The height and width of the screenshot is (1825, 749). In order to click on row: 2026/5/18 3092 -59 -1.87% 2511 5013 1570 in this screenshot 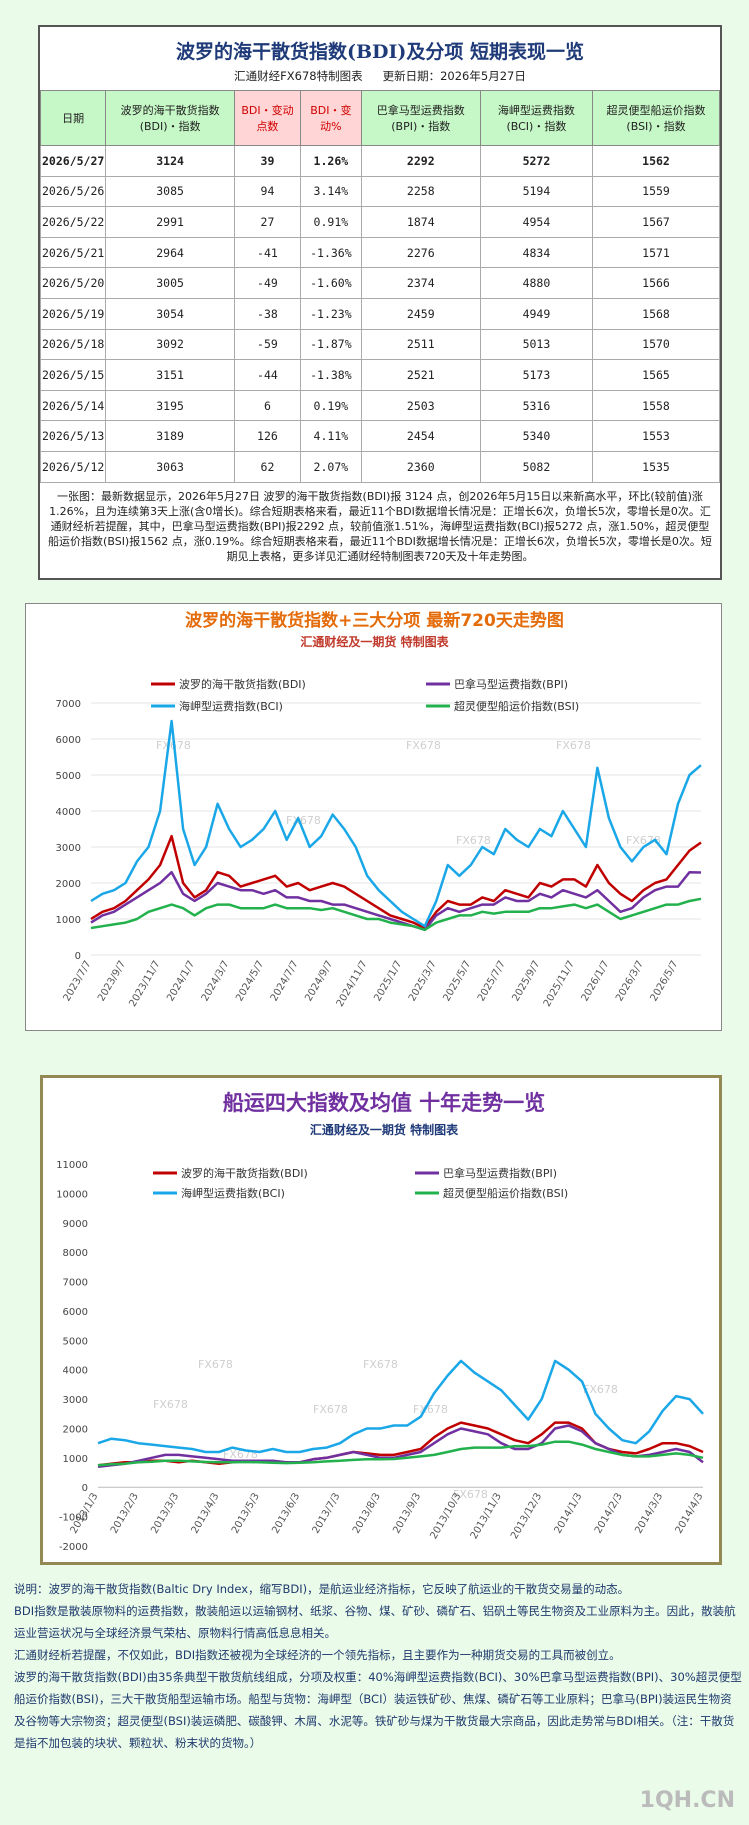, I will do `click(379, 344)`.